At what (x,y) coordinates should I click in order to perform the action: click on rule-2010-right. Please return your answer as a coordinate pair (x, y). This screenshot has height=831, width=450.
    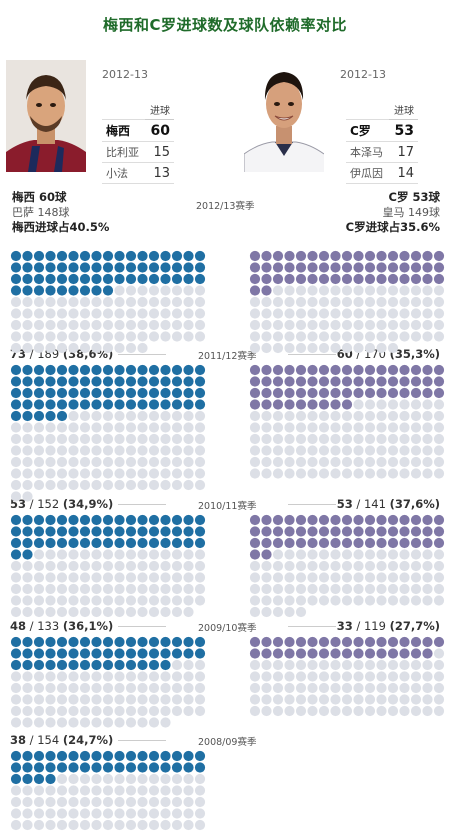
    Looking at the image, I should click on (312, 504).